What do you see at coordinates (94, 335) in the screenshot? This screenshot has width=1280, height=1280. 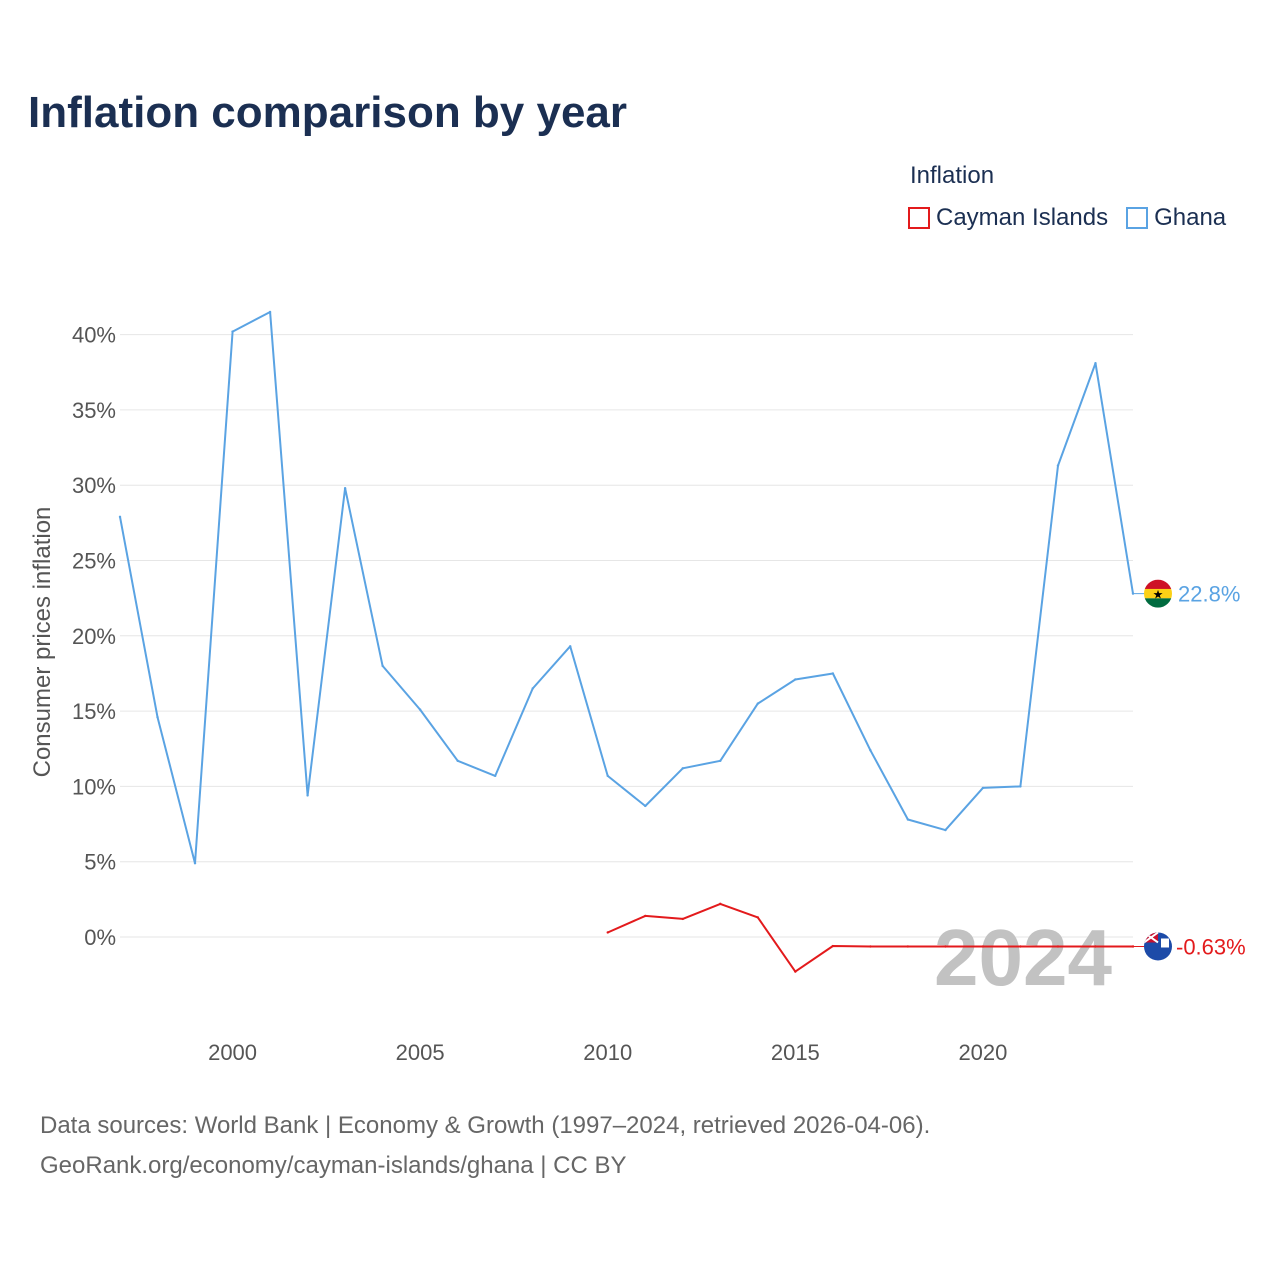 I see `y-tick-label: 40%` at bounding box center [94, 335].